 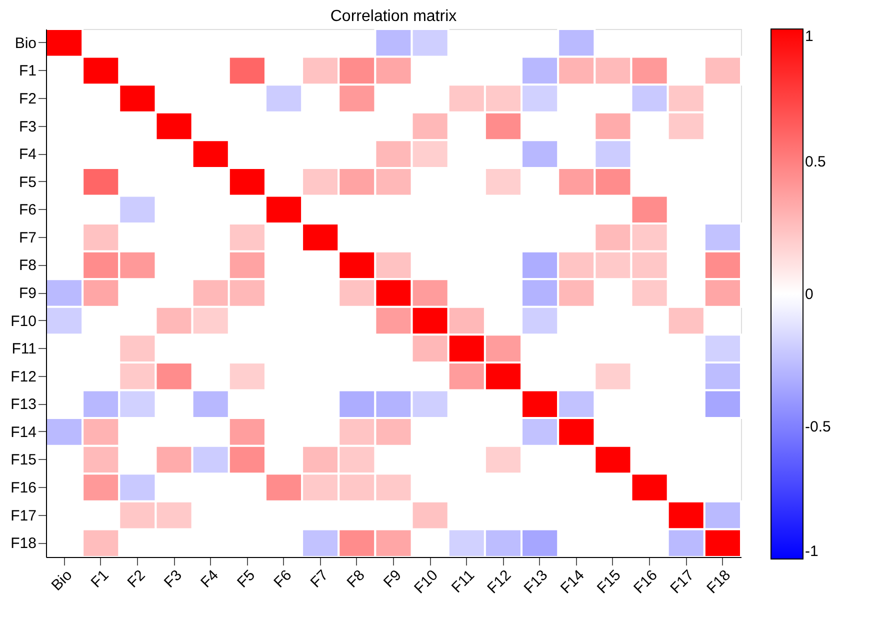 What do you see at coordinates (356, 579) in the screenshot?
I see `x-tick-label: F8` at bounding box center [356, 579].